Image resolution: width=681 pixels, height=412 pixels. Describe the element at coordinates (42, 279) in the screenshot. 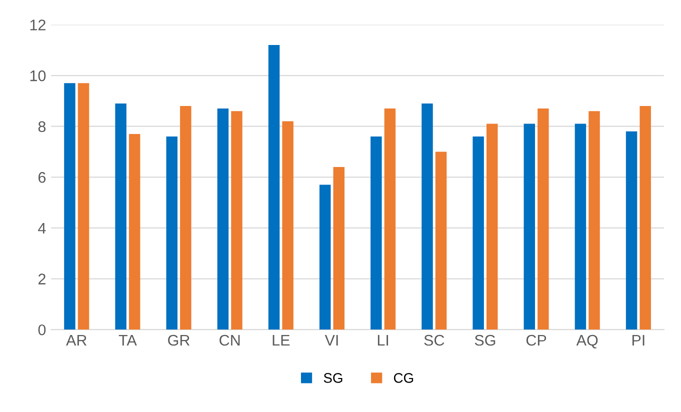

I see `y-tick-label: 2` at that location.